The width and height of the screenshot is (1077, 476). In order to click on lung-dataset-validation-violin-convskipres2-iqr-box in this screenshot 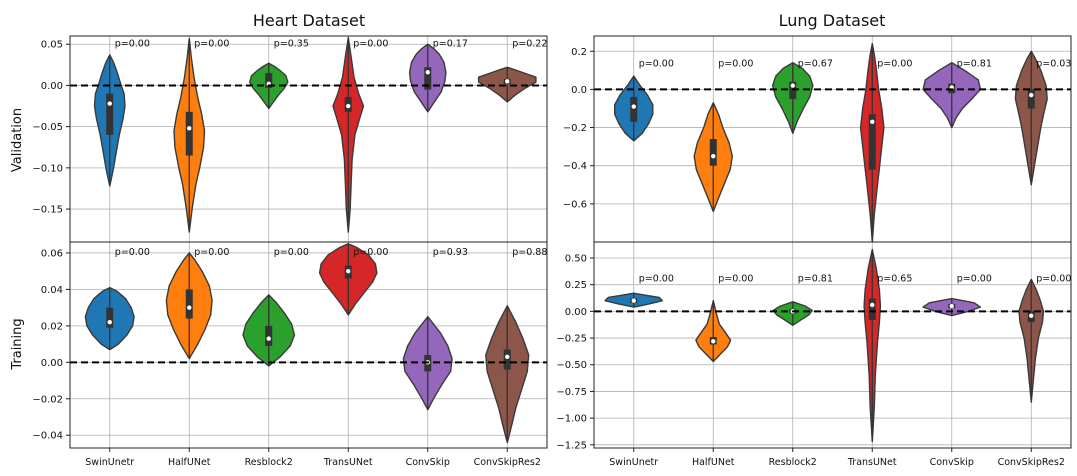, I will do `click(1031, 99)`.